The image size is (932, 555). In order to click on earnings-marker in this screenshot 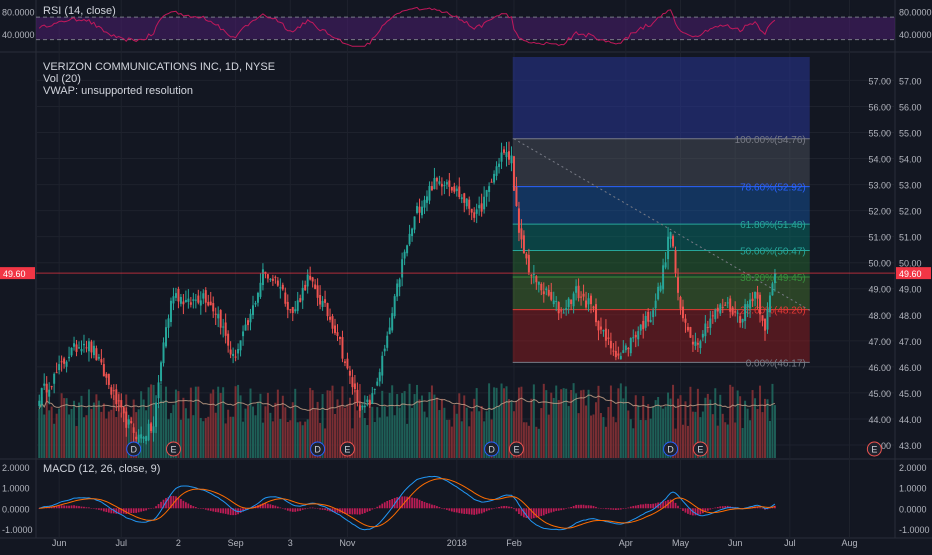, I will do `click(516, 449)`.